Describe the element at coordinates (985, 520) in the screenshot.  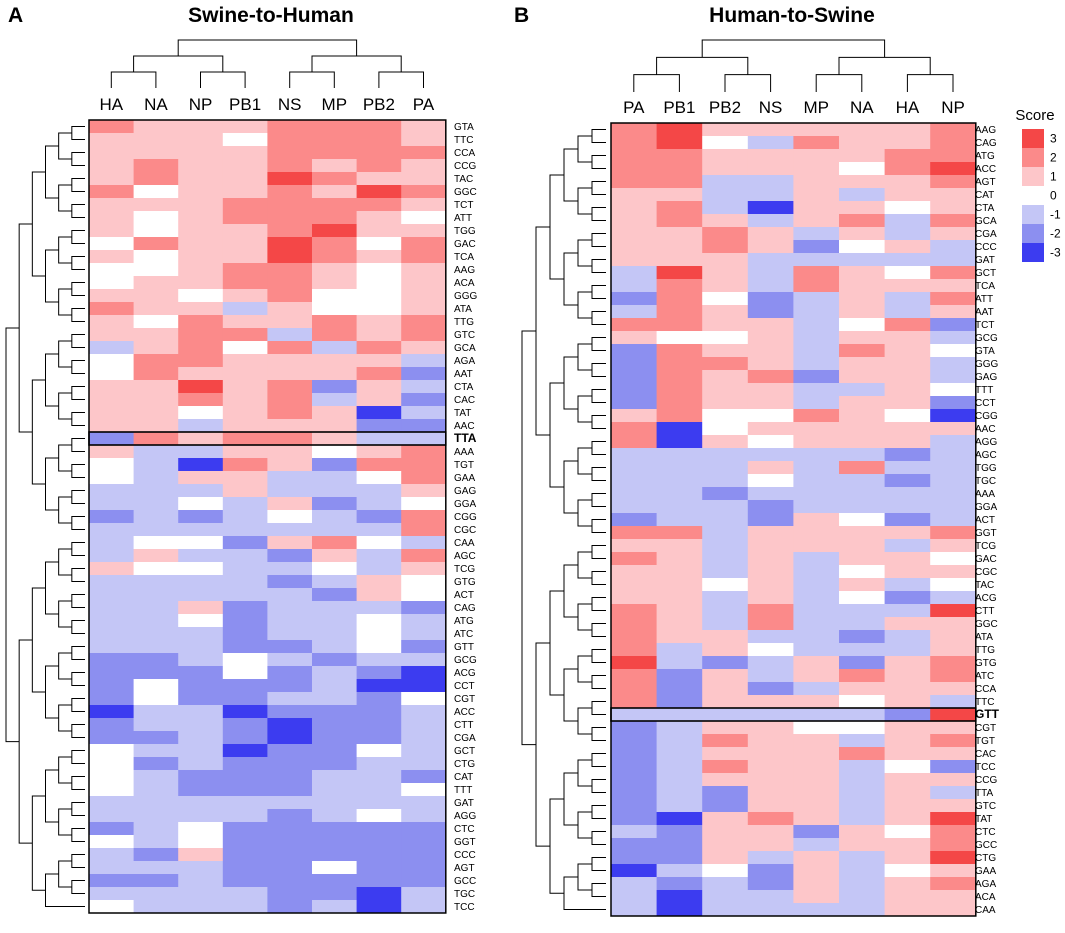
I see `row-label: ACT` at that location.